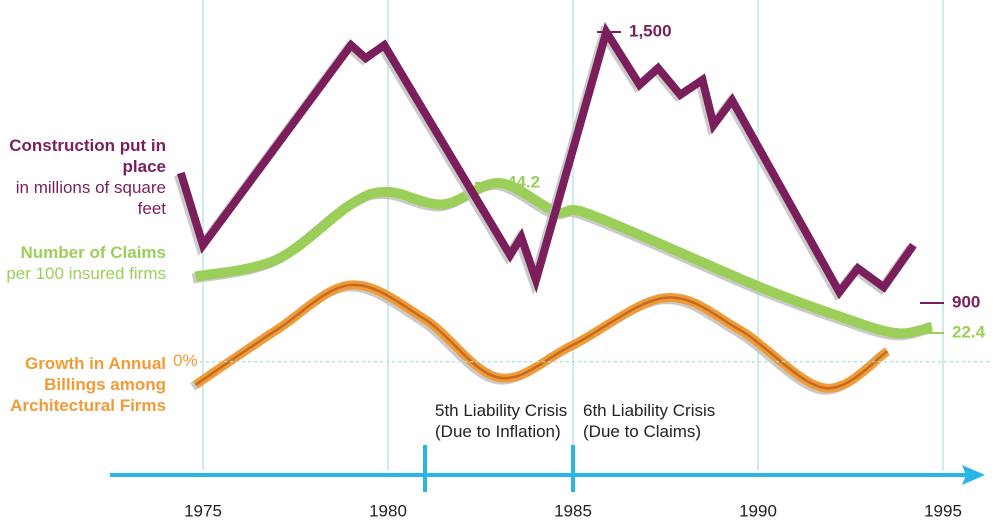 This screenshot has height=526, width=1008. I want to click on y-tick-label: 22.4, so click(969, 331).